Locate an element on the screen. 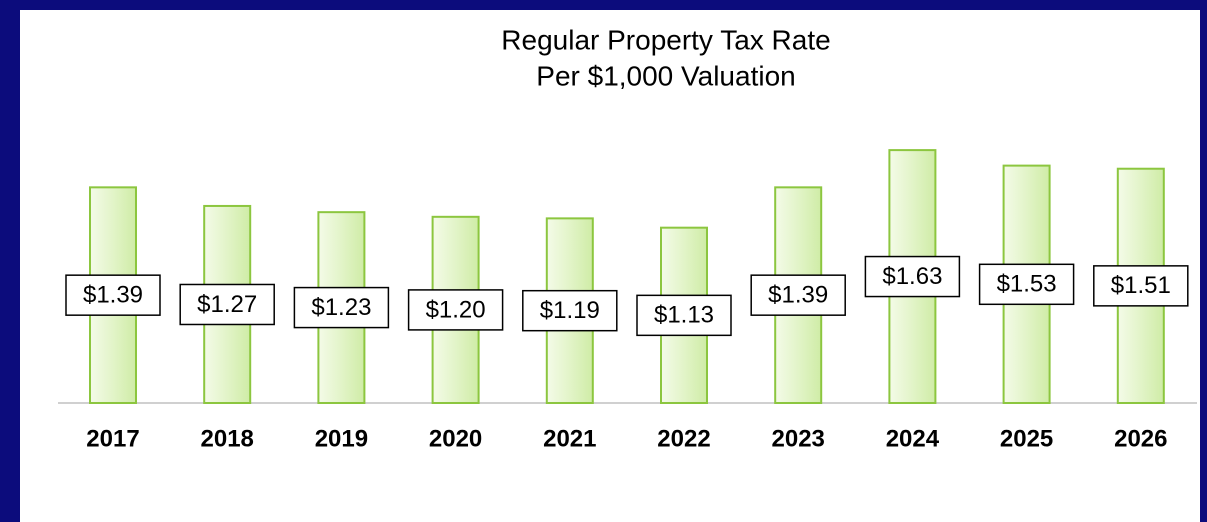  x-tick-label: 2017 is located at coordinates (112, 438).